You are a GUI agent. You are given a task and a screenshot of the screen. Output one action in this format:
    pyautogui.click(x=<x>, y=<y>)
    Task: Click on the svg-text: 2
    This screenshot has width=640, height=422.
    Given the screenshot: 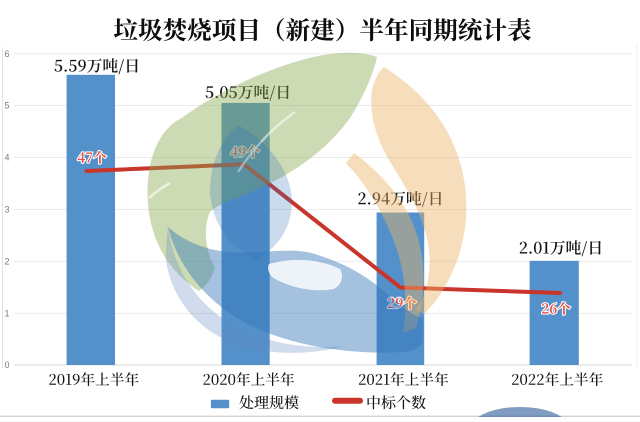 What is the action you would take?
    pyautogui.click(x=6, y=262)
    